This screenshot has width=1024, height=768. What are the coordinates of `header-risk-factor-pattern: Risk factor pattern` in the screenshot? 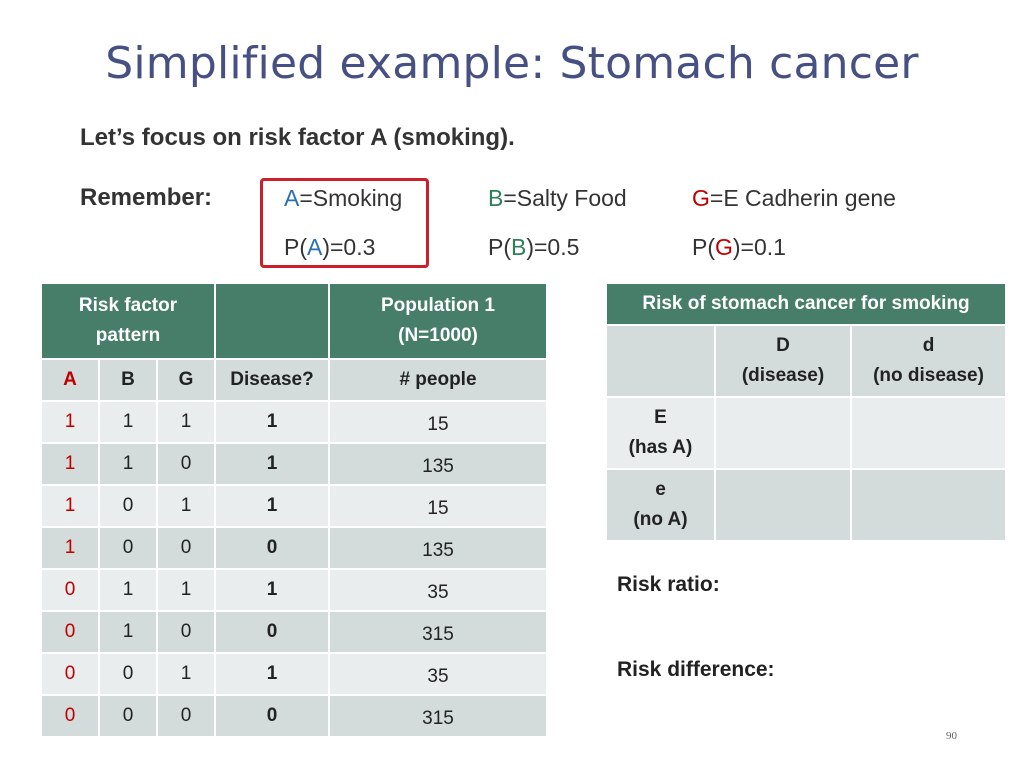 It's located at (128, 321).